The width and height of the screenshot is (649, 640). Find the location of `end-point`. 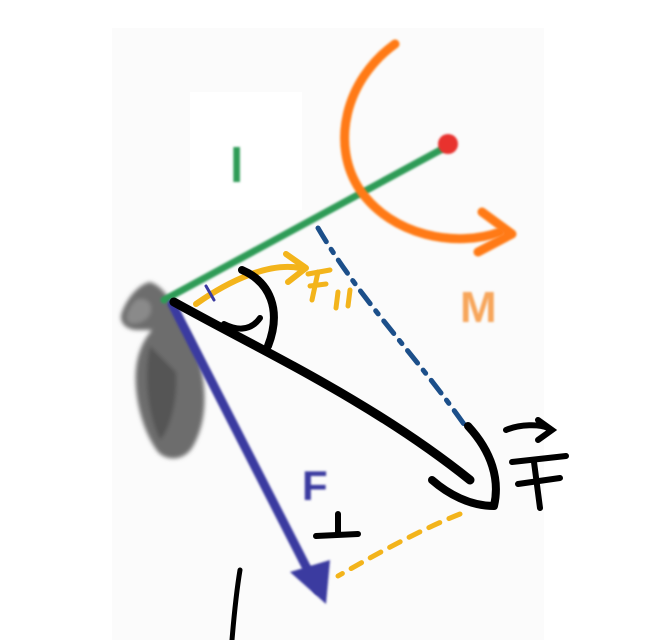

end-point is located at coordinates (448, 144).